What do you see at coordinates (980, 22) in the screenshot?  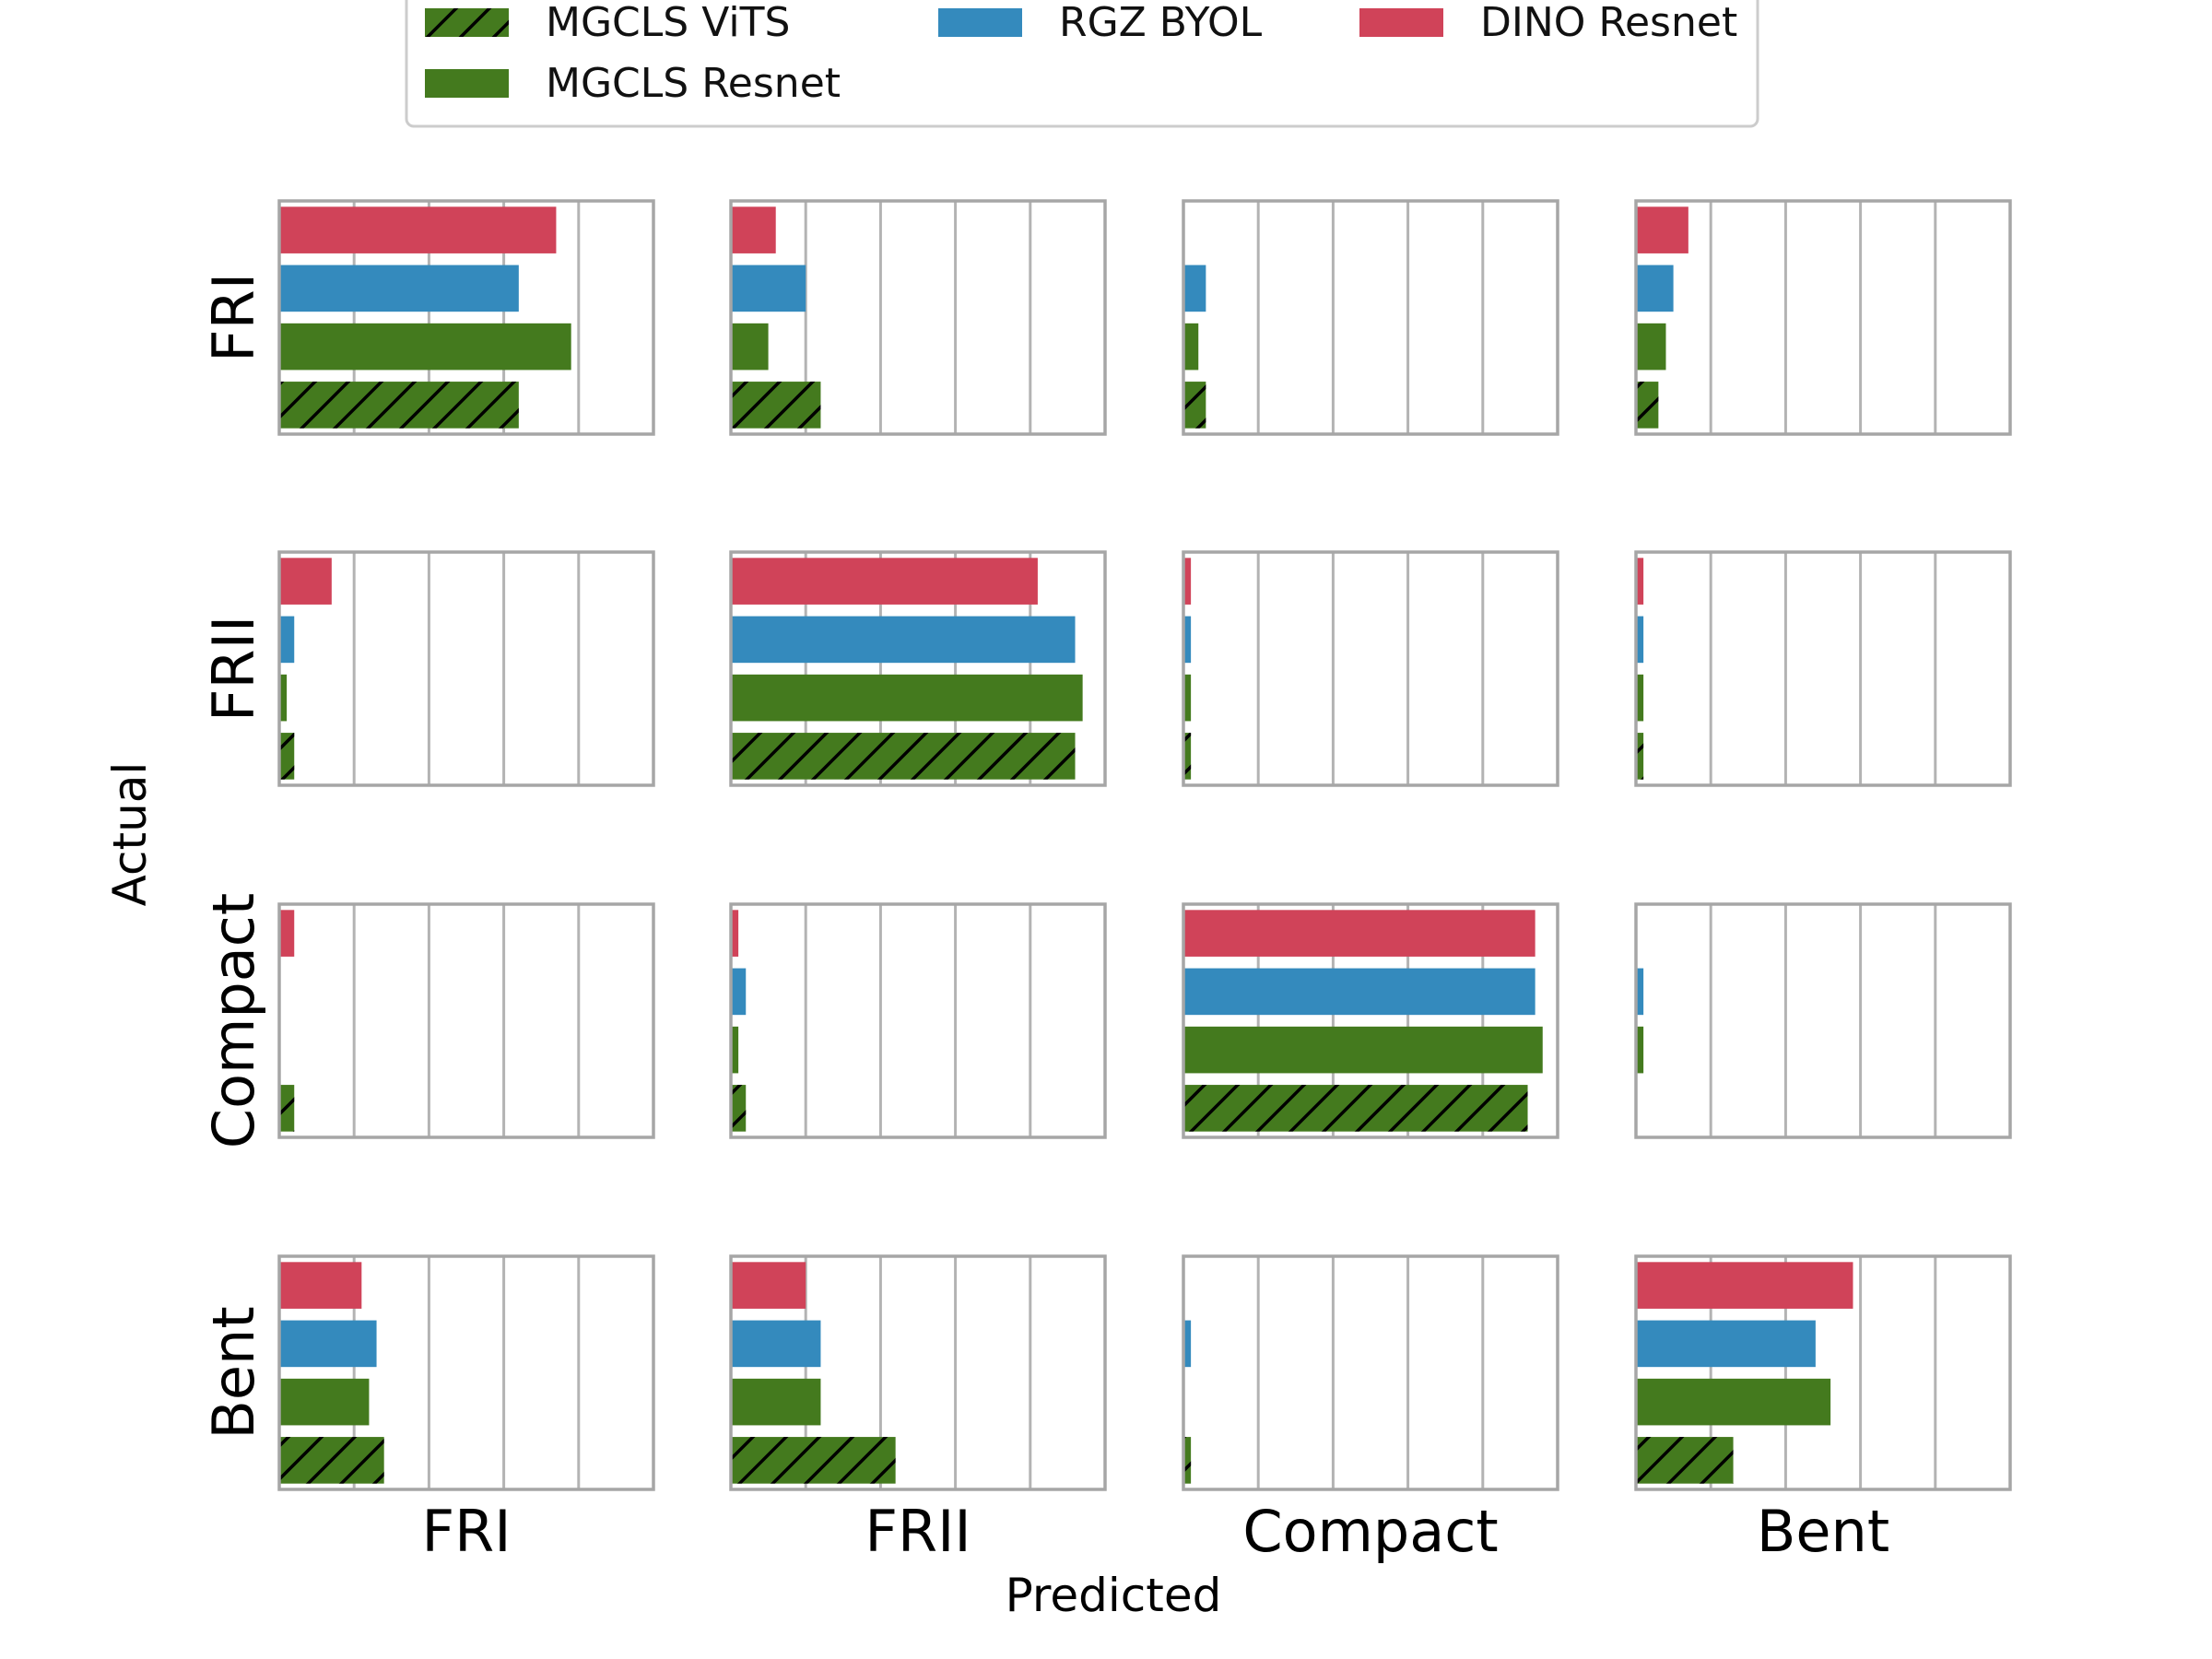 I see `legend-swatch-rgz-byol` at bounding box center [980, 22].